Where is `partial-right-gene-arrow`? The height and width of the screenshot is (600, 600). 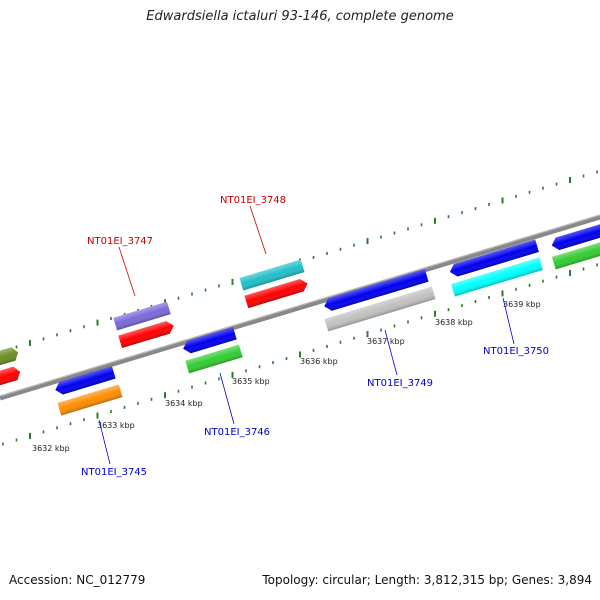
partial-right-gene-arrow is located at coordinates (575, 234).